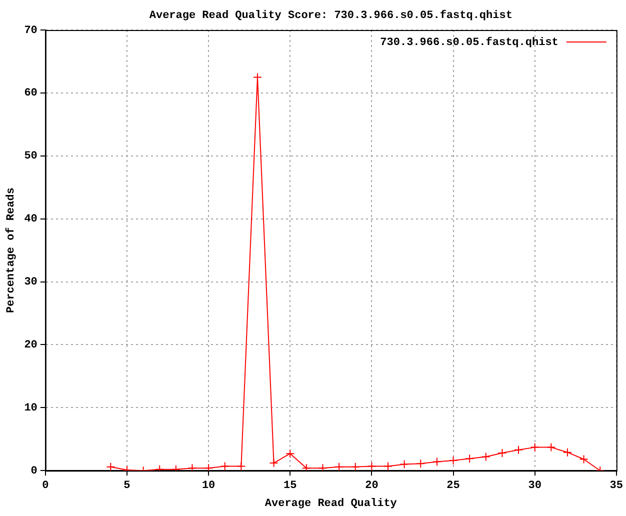  Describe the element at coordinates (469, 42) in the screenshot. I see `legend-label: 730.3.966.s0.05.fastq.qhist` at that location.